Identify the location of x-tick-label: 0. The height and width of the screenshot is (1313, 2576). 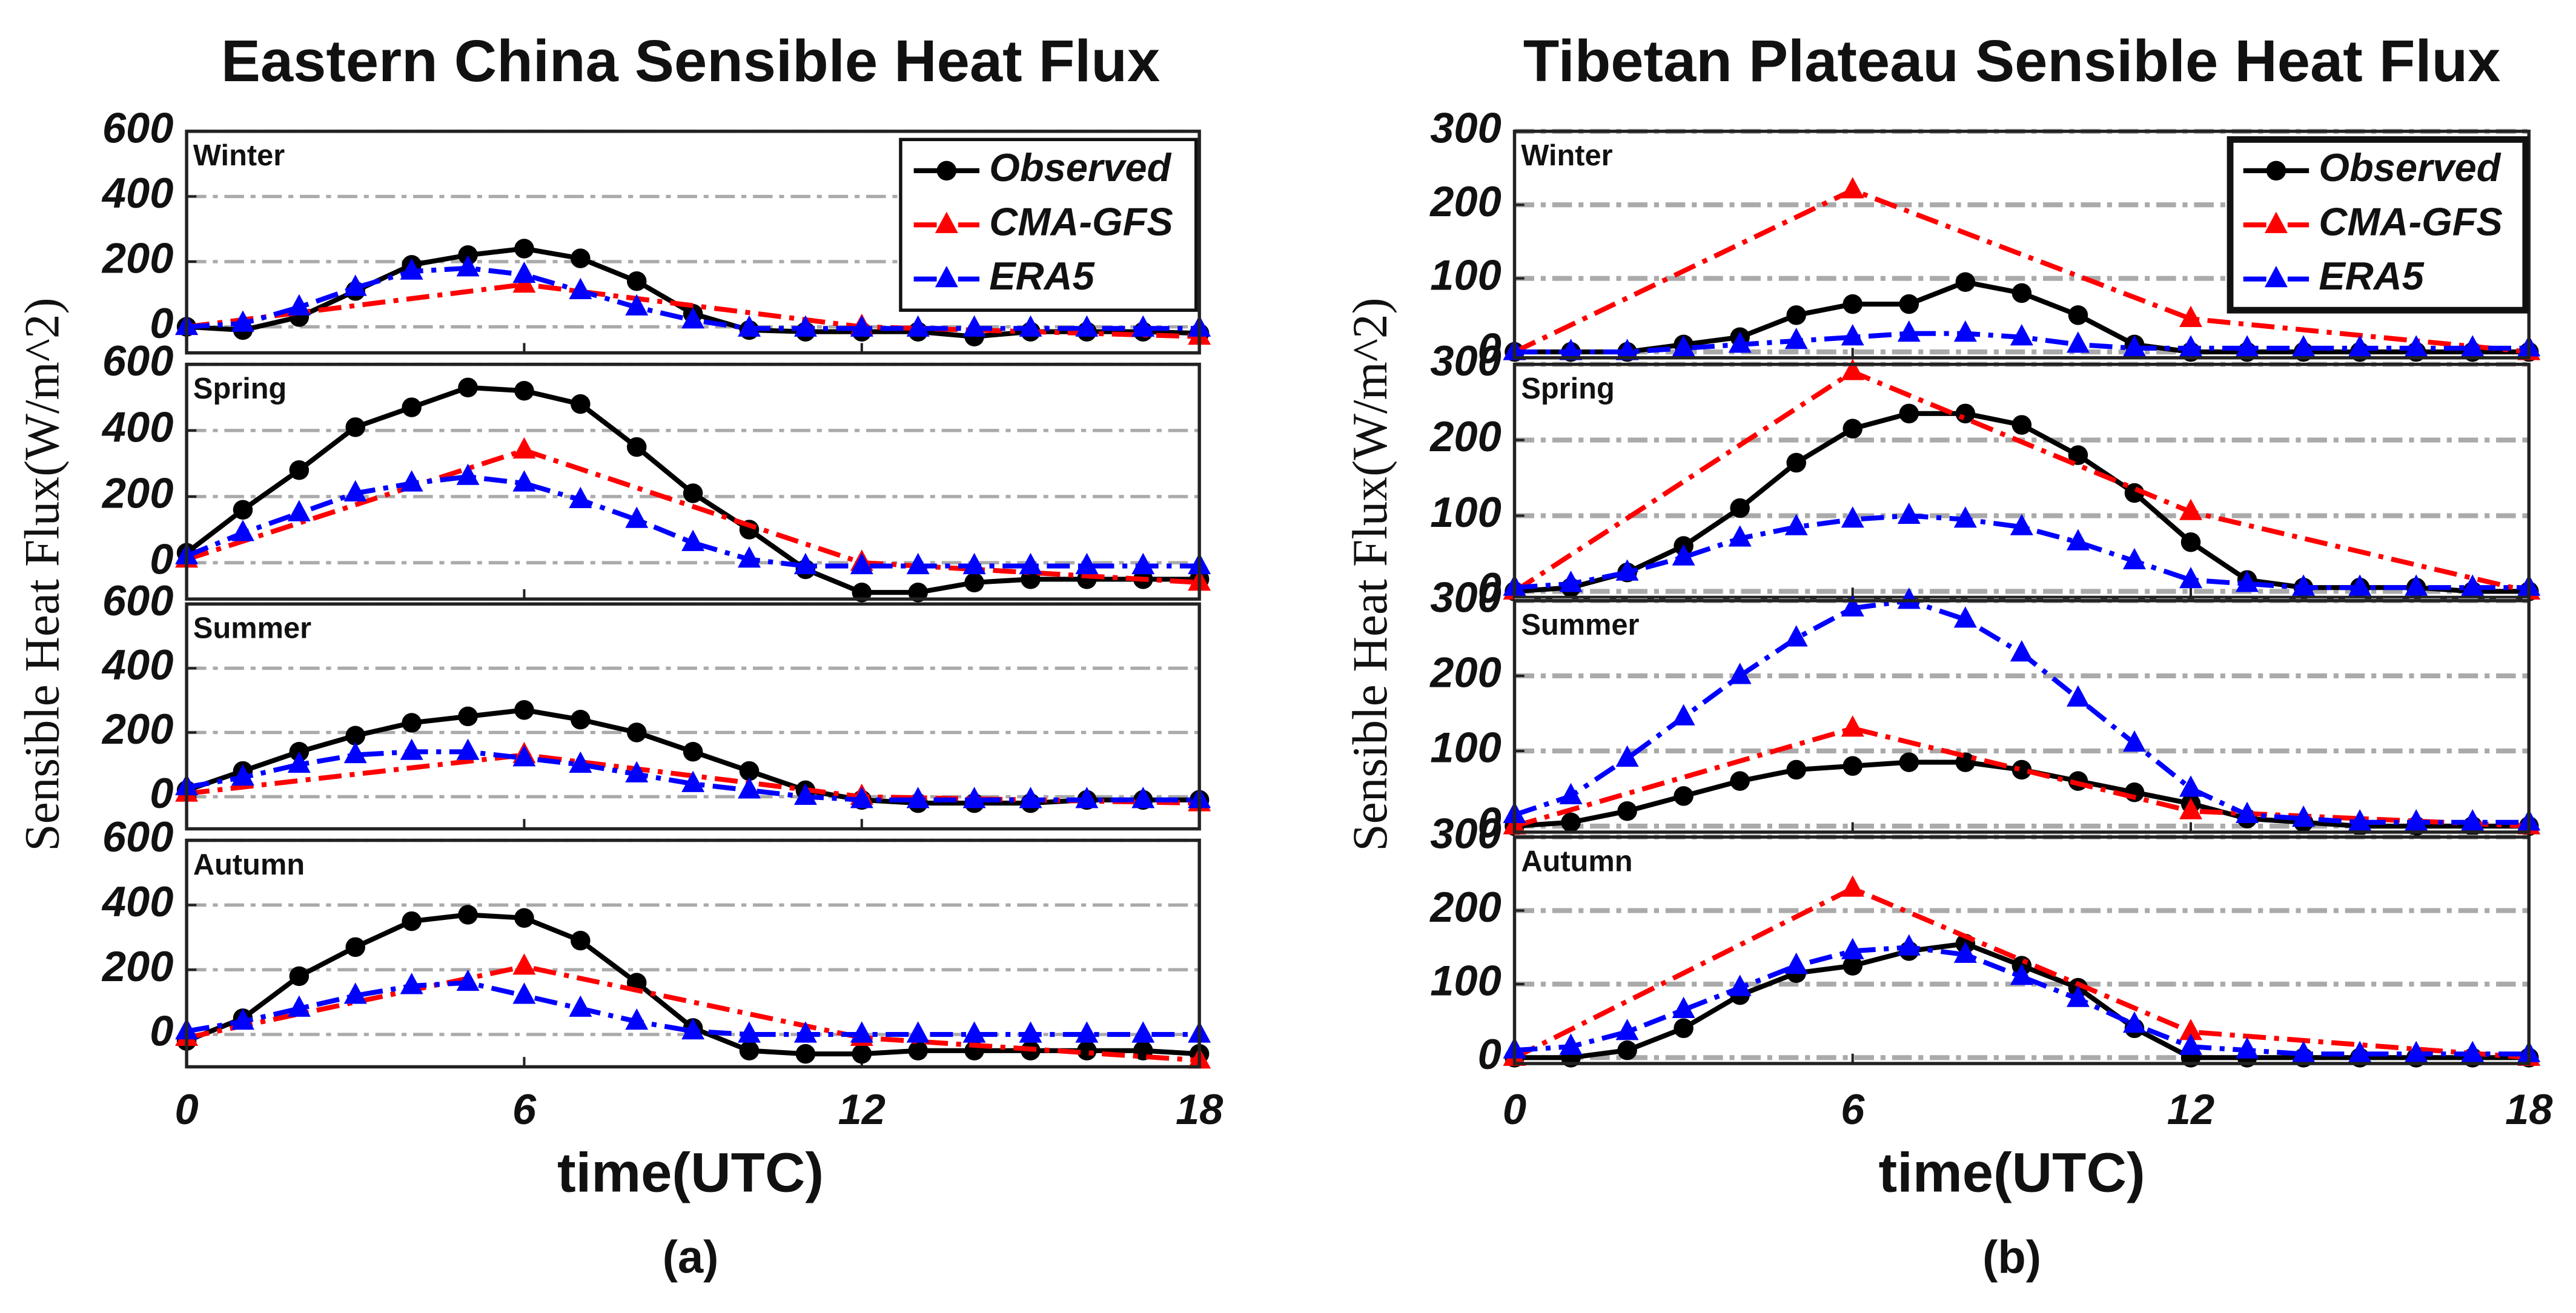
(186, 1109).